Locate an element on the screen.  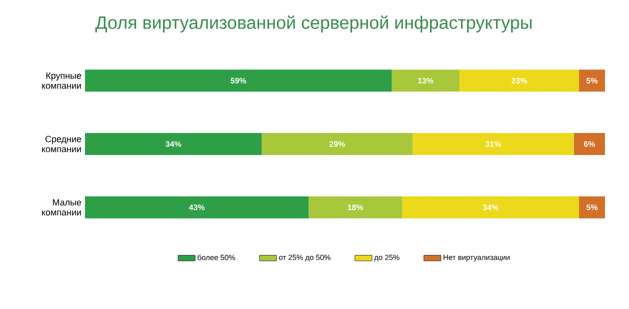
y-tick-label: Малые компании is located at coordinates (62, 207).